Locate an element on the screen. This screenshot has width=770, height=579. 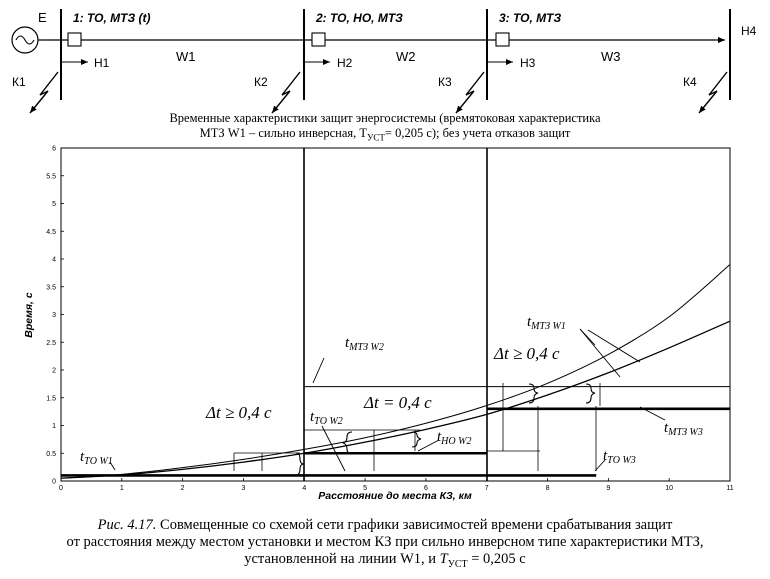
x-tick-label: 1 is located at coordinates (122, 488).